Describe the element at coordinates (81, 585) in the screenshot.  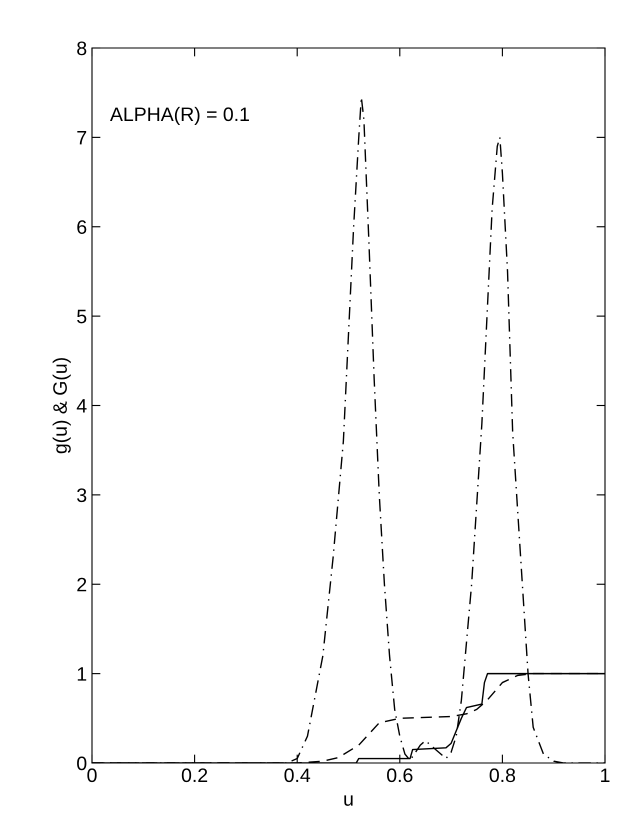
I see `y-tick-label: 2` at that location.